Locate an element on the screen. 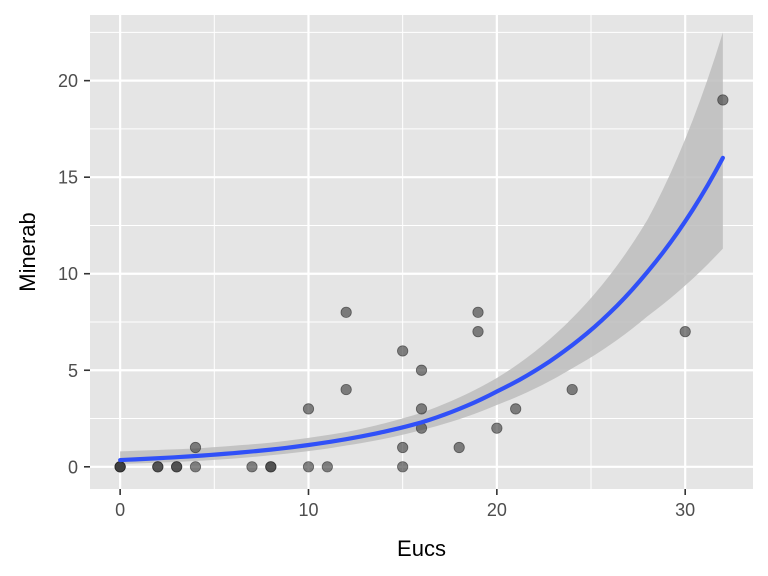  y-tick-label: 0 is located at coordinates (73, 467).